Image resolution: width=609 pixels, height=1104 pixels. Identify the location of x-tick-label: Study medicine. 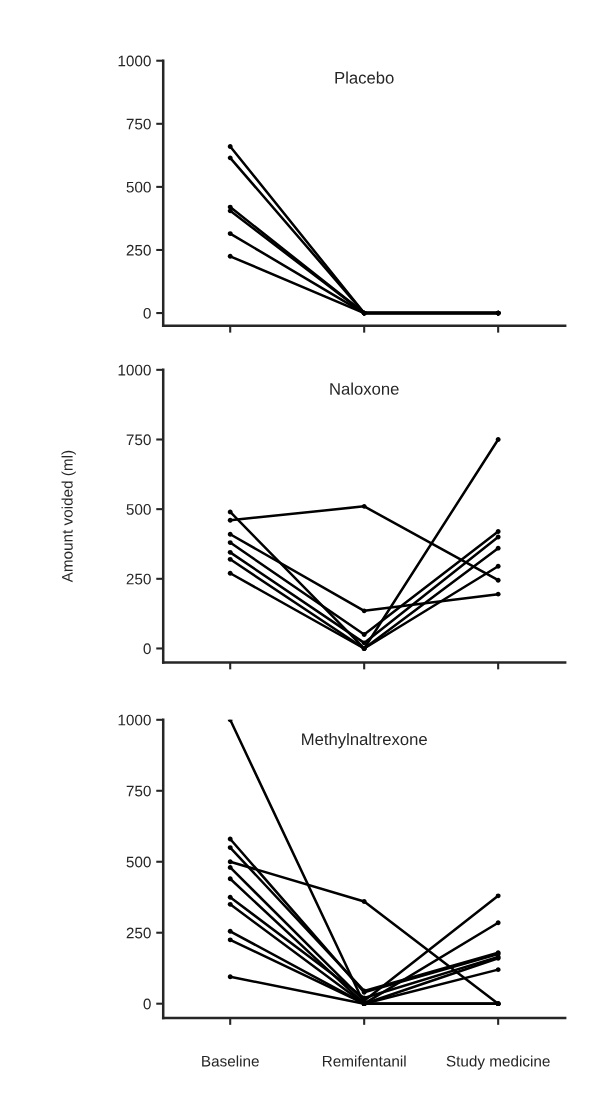
(498, 1062).